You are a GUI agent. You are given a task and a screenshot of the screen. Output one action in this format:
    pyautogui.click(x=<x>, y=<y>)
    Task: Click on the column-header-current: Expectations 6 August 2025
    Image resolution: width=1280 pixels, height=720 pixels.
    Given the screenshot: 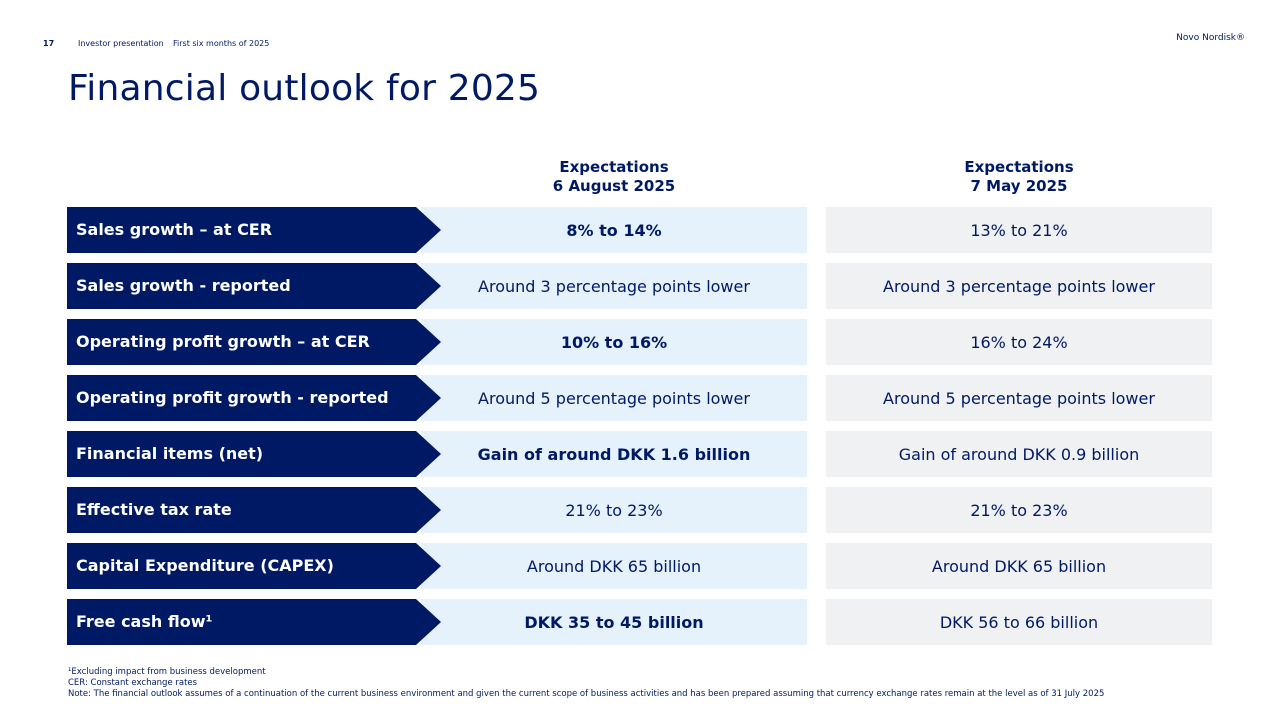 What is the action you would take?
    pyautogui.click(x=614, y=177)
    